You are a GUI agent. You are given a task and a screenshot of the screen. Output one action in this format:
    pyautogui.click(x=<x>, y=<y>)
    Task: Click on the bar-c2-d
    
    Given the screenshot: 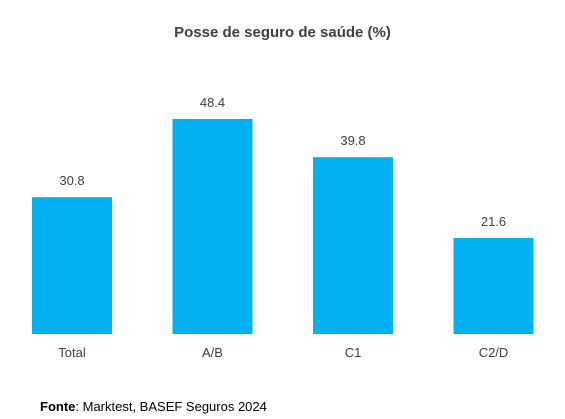 What is the action you would take?
    pyautogui.click(x=493, y=286)
    